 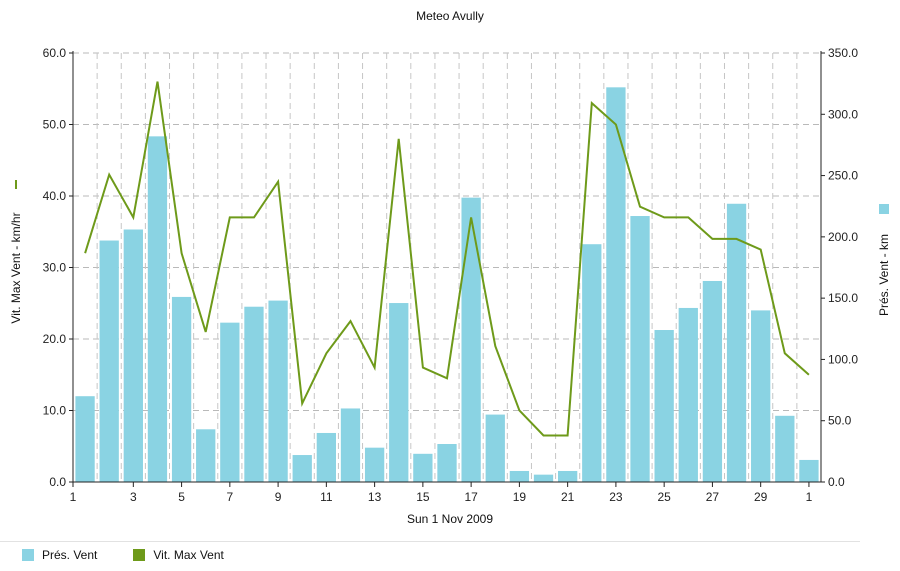 I want to click on y-left-tick-label: 60.0, so click(x=55, y=53).